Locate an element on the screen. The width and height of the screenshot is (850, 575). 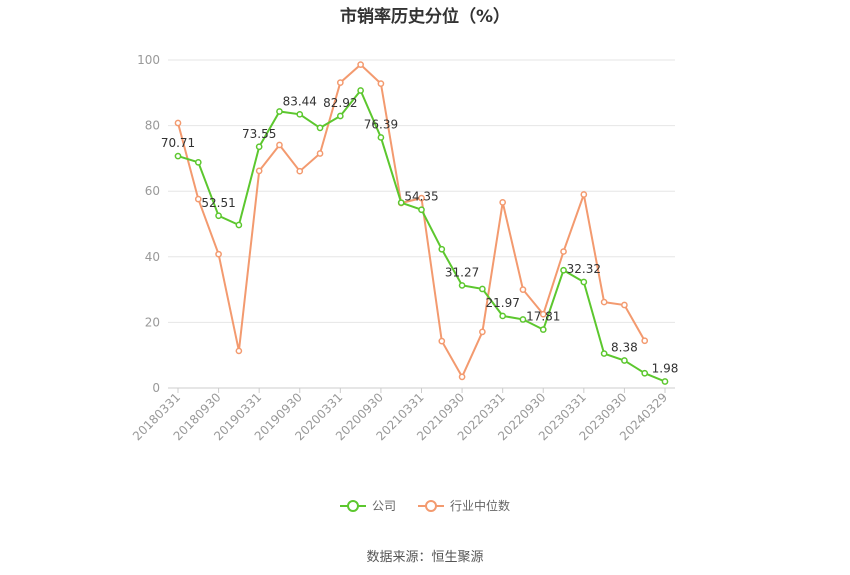
data-label: 17.81 is located at coordinates (543, 317).